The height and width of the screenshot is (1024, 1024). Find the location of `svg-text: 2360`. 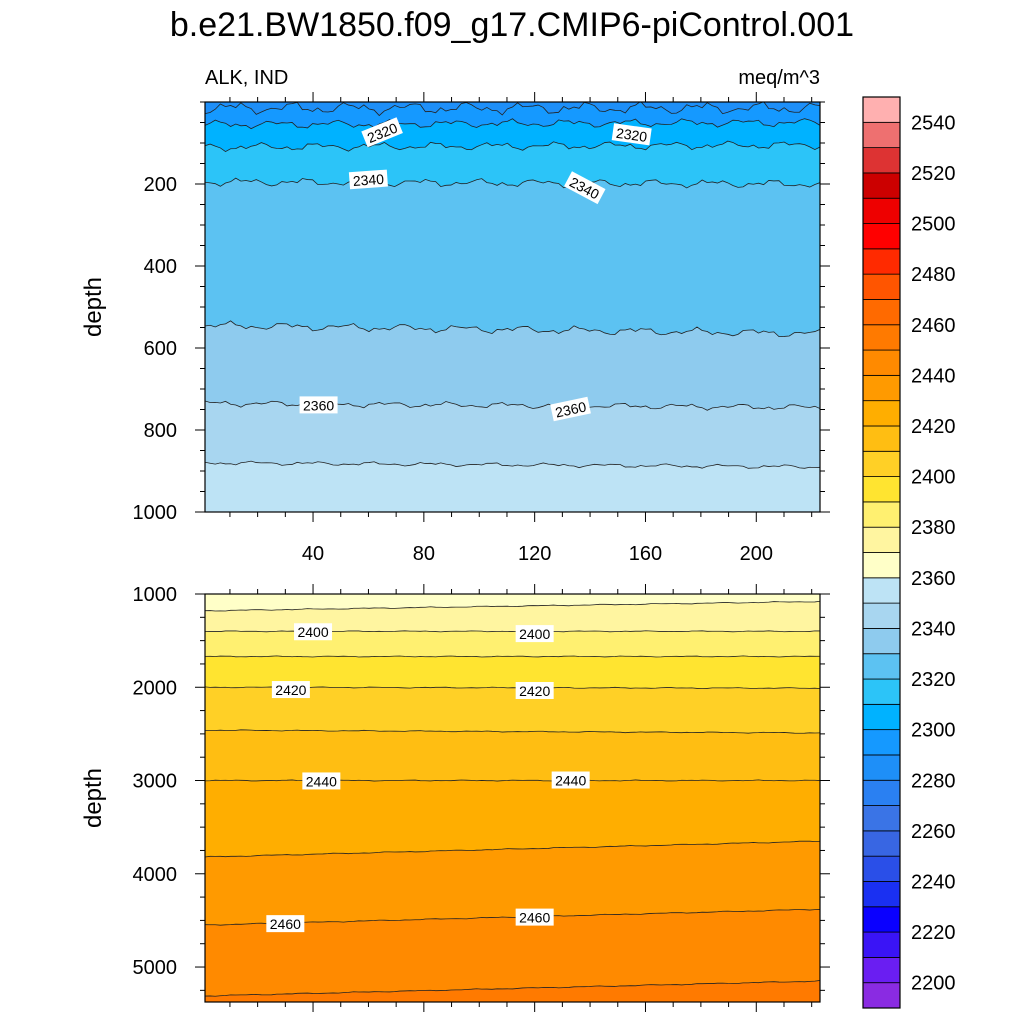

svg-text: 2360 is located at coordinates (318, 405).